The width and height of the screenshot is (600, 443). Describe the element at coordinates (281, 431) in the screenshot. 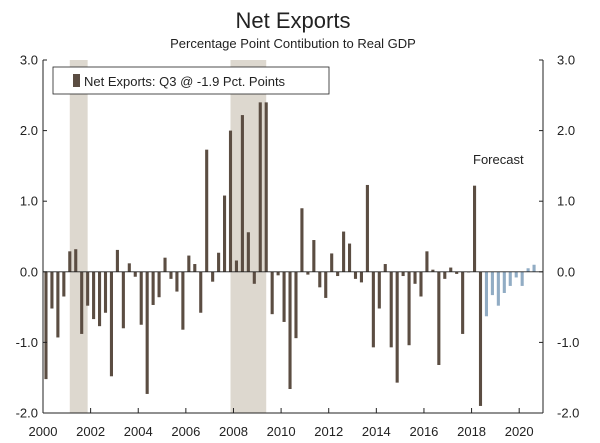

I see `x-tick-label: 2010` at that location.